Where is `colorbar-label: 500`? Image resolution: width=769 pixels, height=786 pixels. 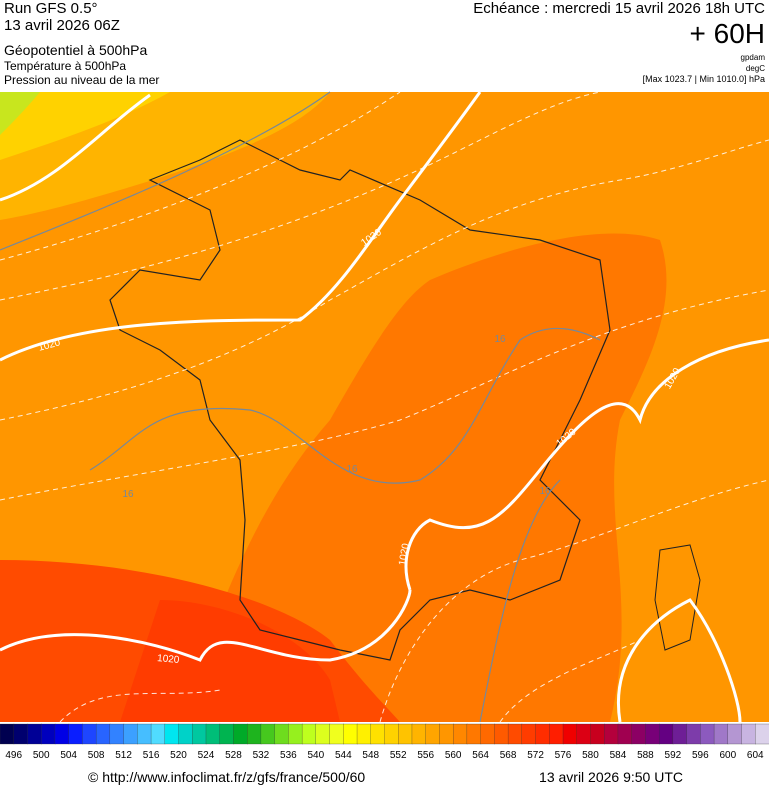 colorbar-label: 500 is located at coordinates (41, 755).